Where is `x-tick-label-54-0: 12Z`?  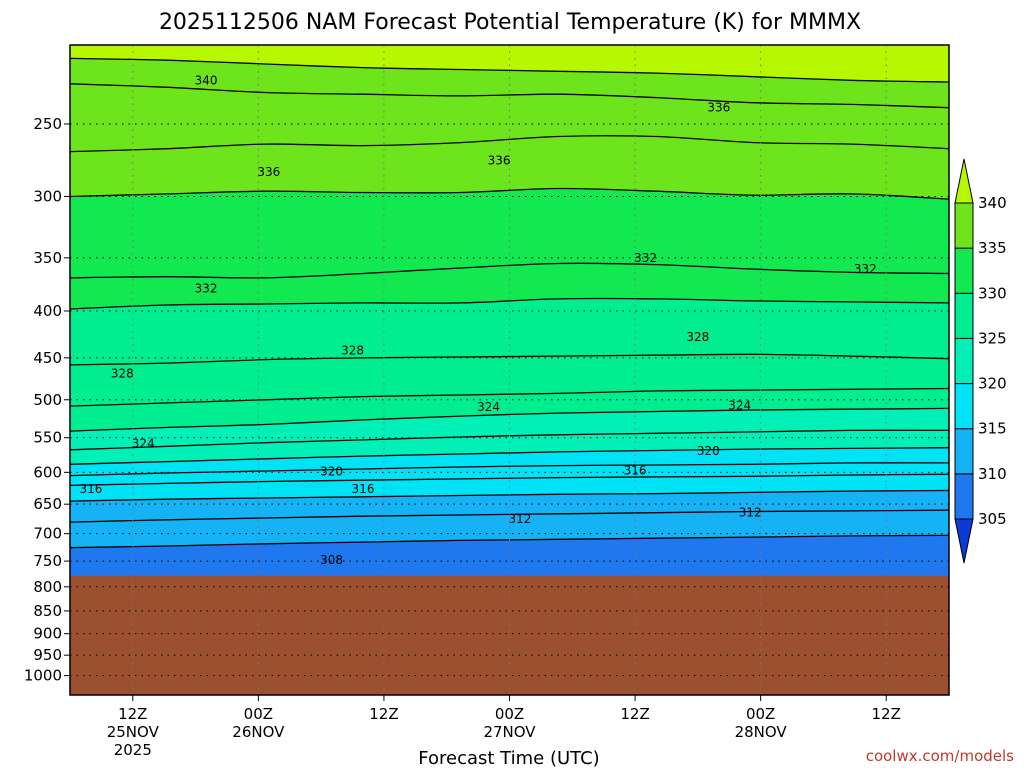
x-tick-label-54-0: 12Z is located at coordinates (634, 714).